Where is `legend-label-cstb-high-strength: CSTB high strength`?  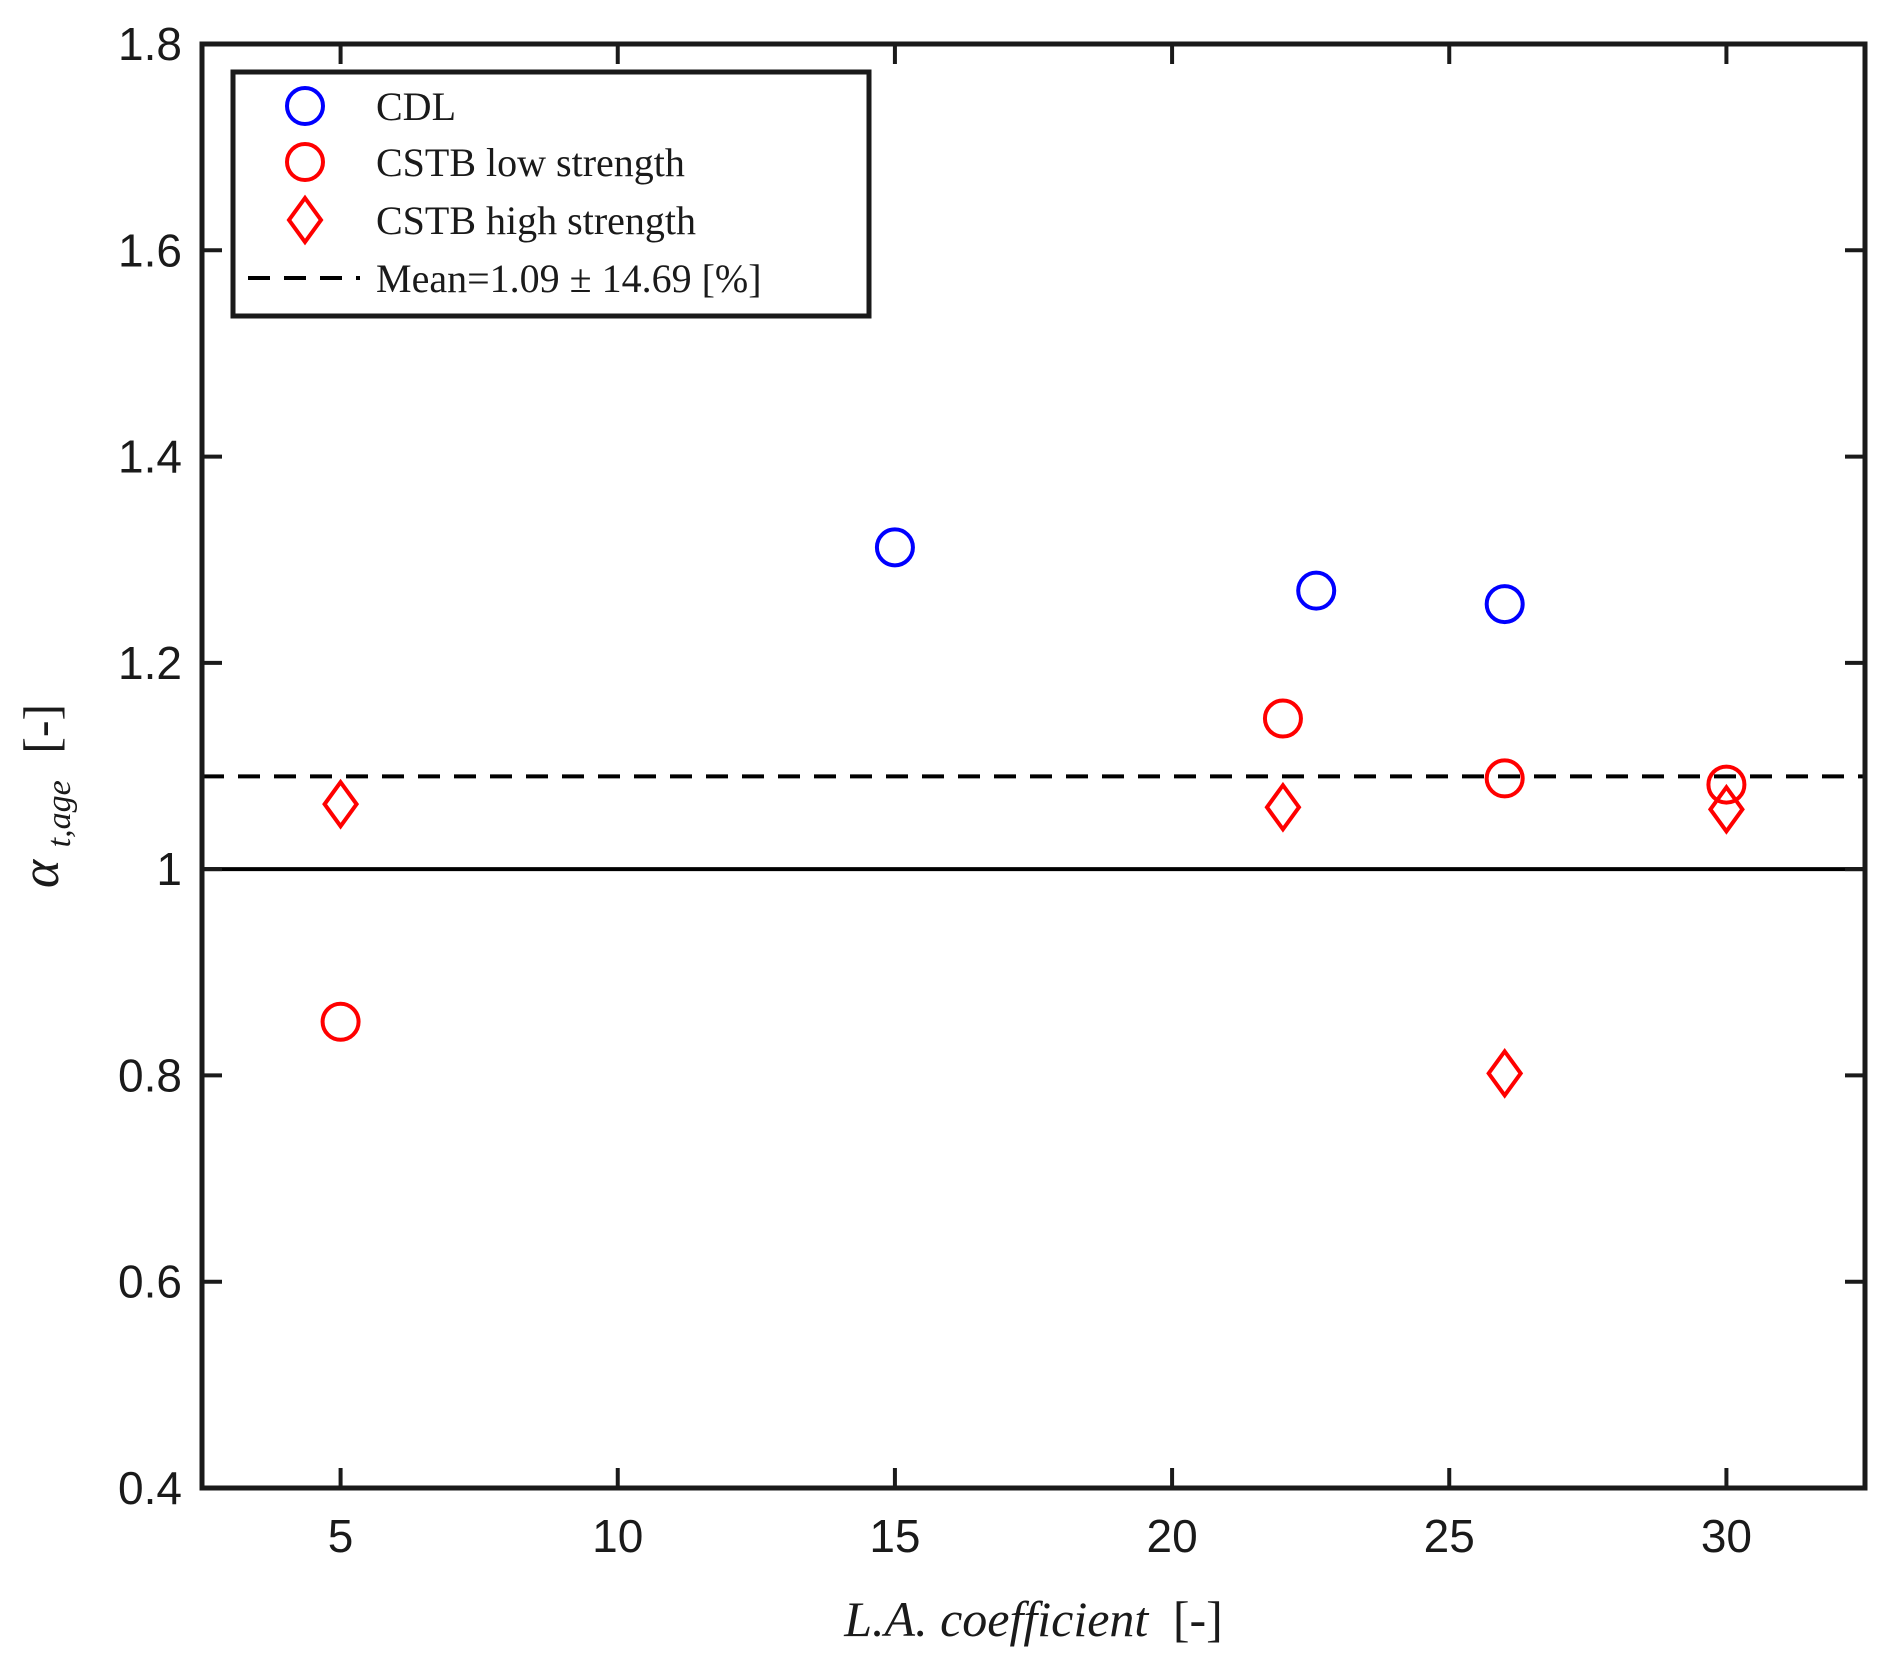
legend-label-cstb-high-strength: CSTB high strength is located at coordinates (536, 220).